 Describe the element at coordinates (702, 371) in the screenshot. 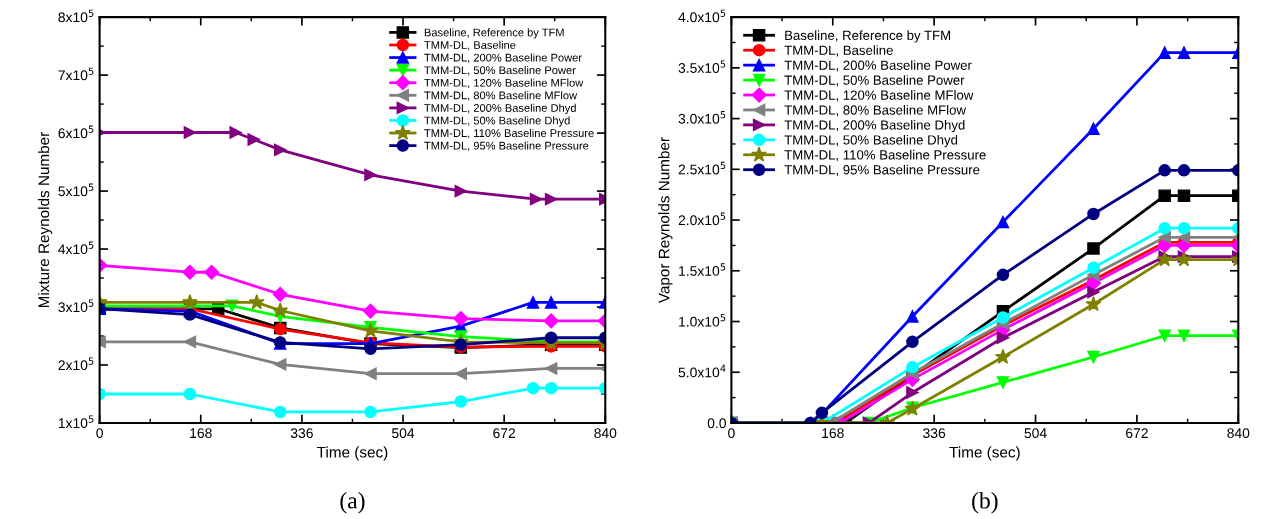

I see `y-tick-label: 5.0x10$^{4}$` at that location.